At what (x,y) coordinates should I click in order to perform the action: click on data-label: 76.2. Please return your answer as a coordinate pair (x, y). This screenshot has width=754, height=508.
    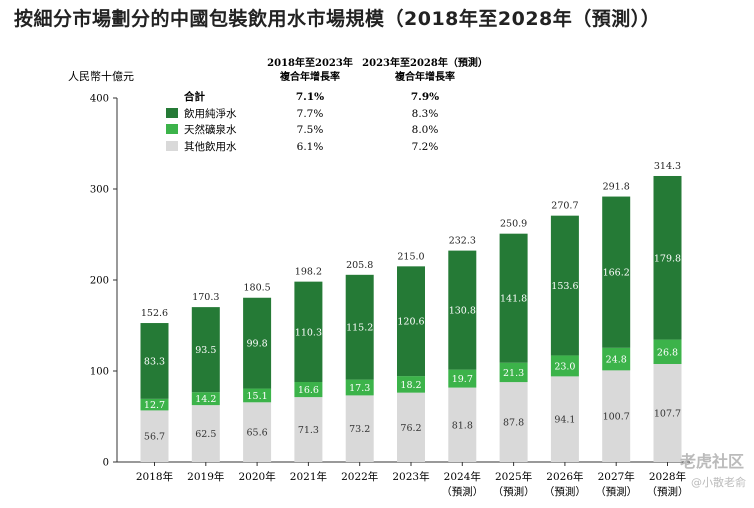
    Looking at the image, I should click on (410, 428).